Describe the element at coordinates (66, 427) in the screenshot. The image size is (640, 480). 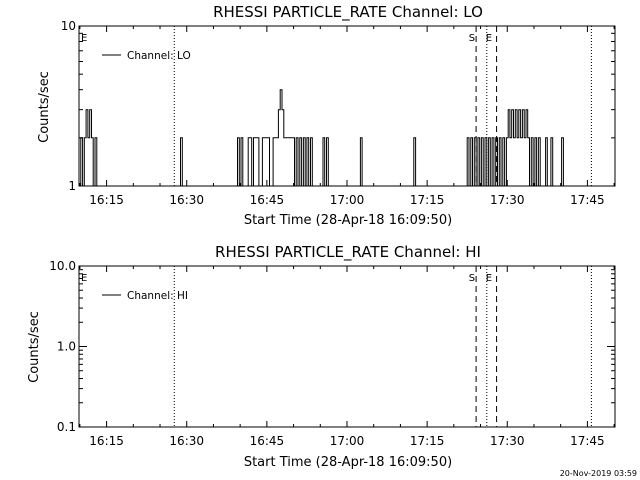
I see `y-tick-label: 0.1` at that location.